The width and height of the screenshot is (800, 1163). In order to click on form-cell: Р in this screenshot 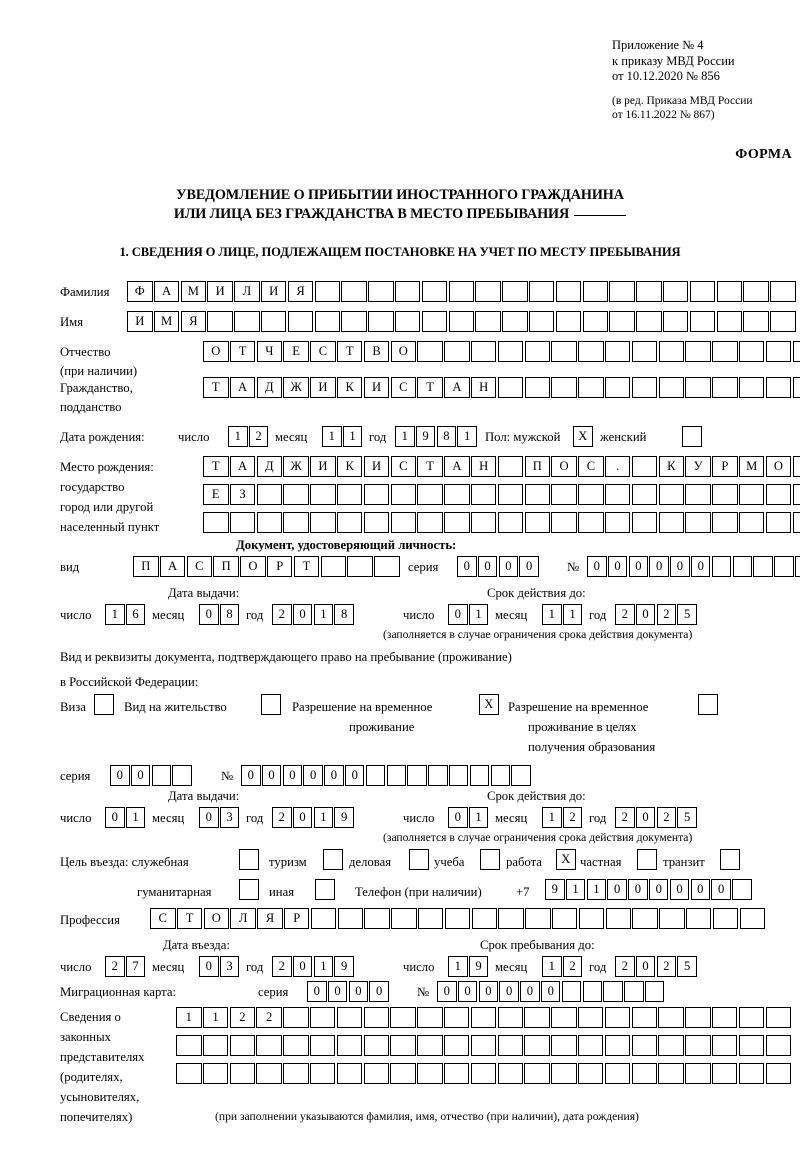, I will do `click(296, 918)`.